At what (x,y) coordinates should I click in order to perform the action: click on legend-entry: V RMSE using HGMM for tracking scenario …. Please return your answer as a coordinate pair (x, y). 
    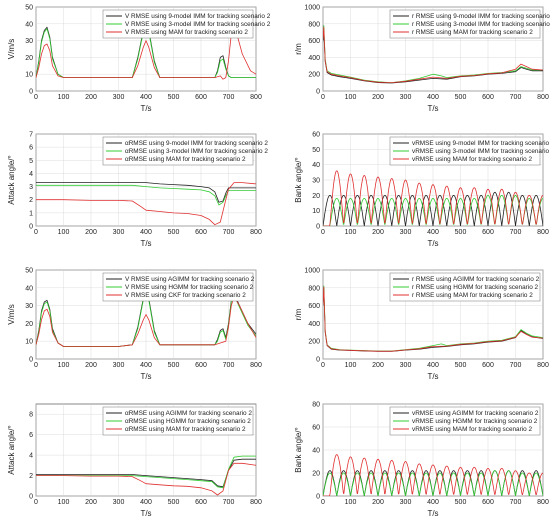
    Looking at the image, I should click on (189, 287).